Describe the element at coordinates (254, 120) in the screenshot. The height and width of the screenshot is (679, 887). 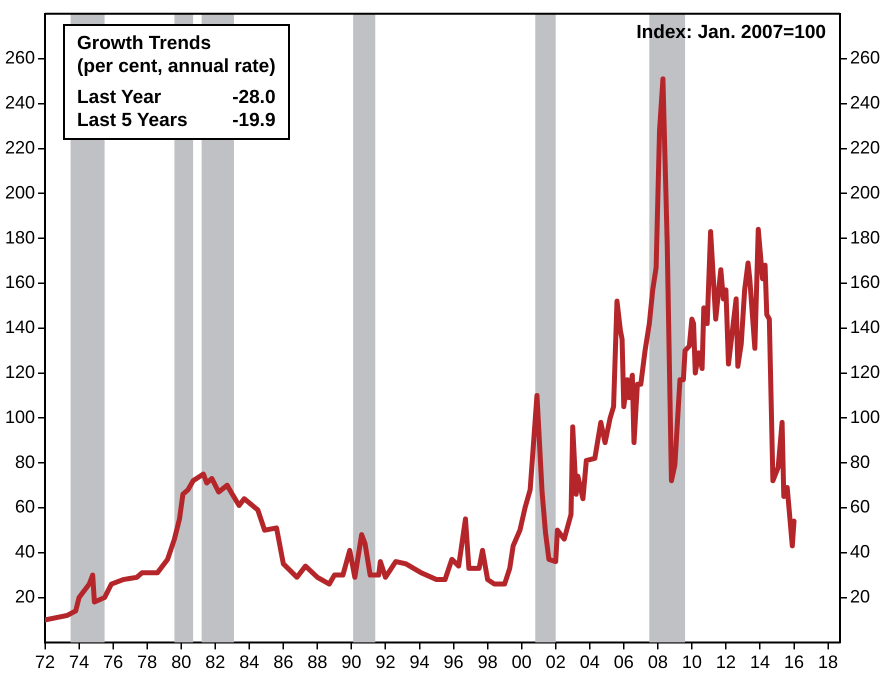
I see `annotation: -19.9` at that location.